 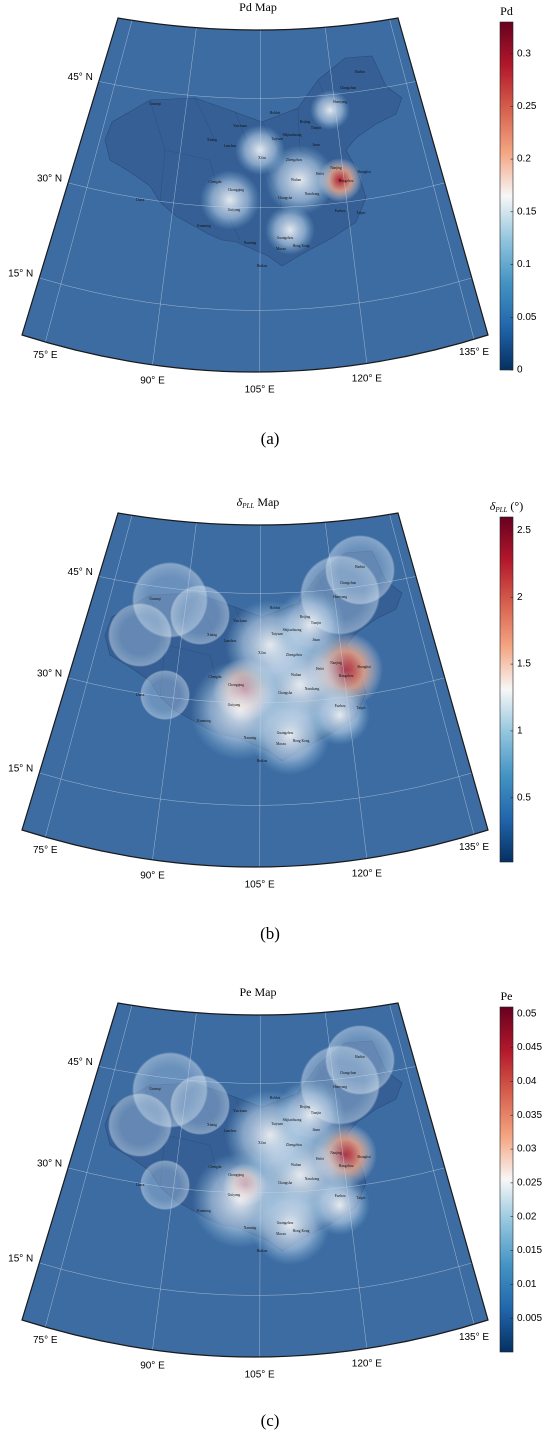 What do you see at coordinates (515, 506) in the screenshot?
I see `rest: (°)` at bounding box center [515, 506].